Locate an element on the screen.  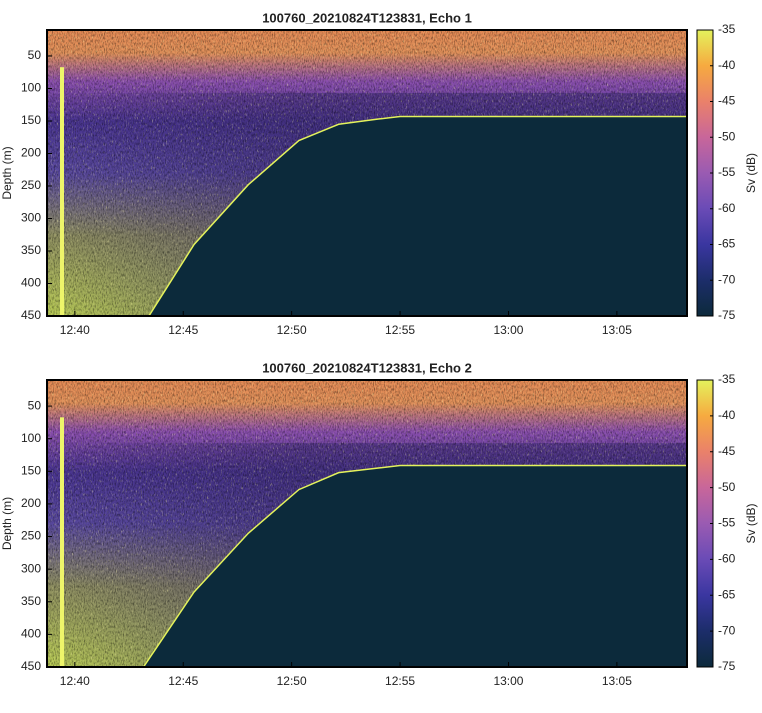
chart-title: 100760_20210824T123831, Echo 2 is located at coordinates (367, 367).